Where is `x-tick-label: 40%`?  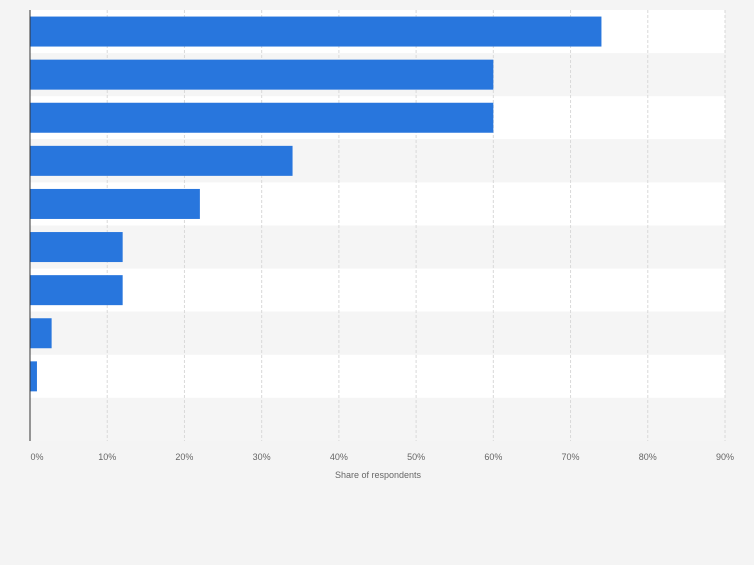
x-tick-label: 40% is located at coordinates (339, 457).